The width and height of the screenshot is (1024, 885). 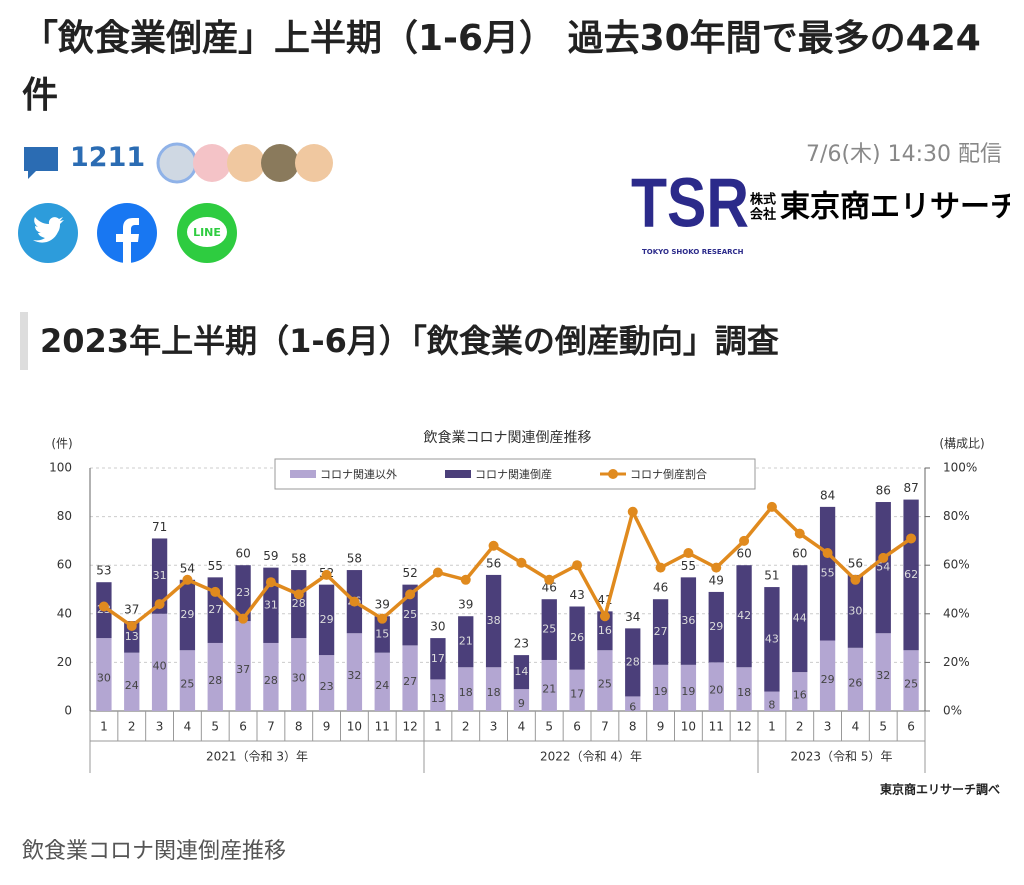 I want to click on segment-label: 37, so click(x=243, y=669).